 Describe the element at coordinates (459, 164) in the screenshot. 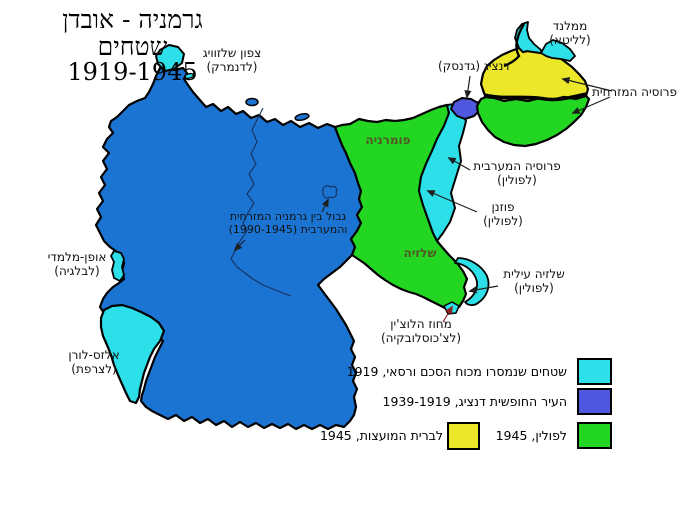

I see `arrow-west-prussia` at that location.